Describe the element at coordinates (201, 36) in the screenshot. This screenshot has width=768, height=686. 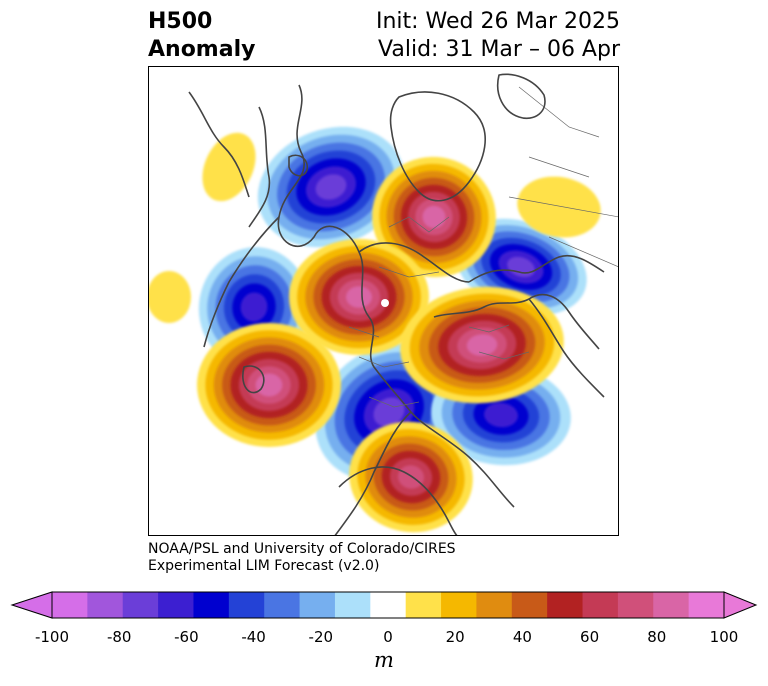
I see `map-title: H500 Anomaly` at that location.